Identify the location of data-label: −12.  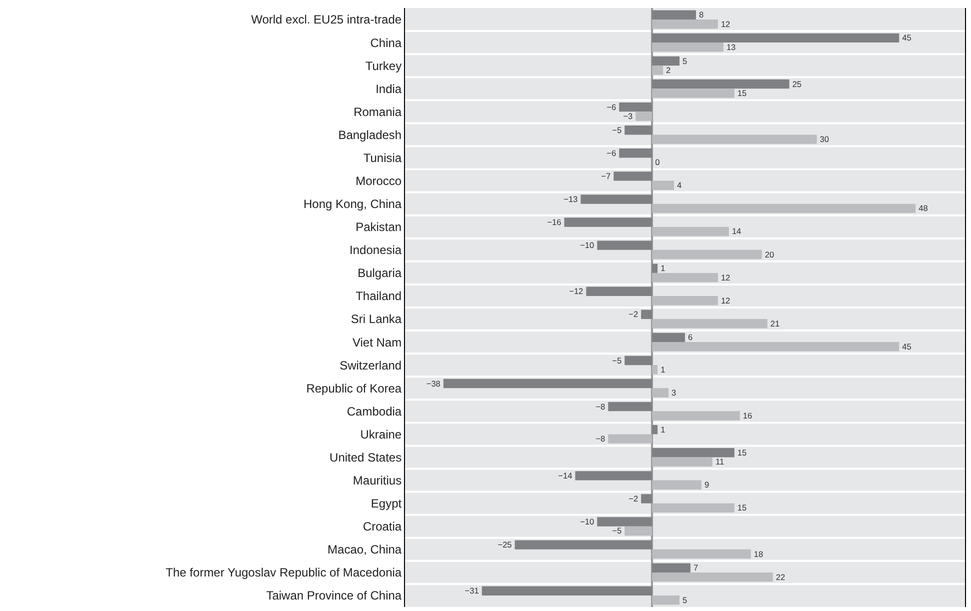
(576, 291).